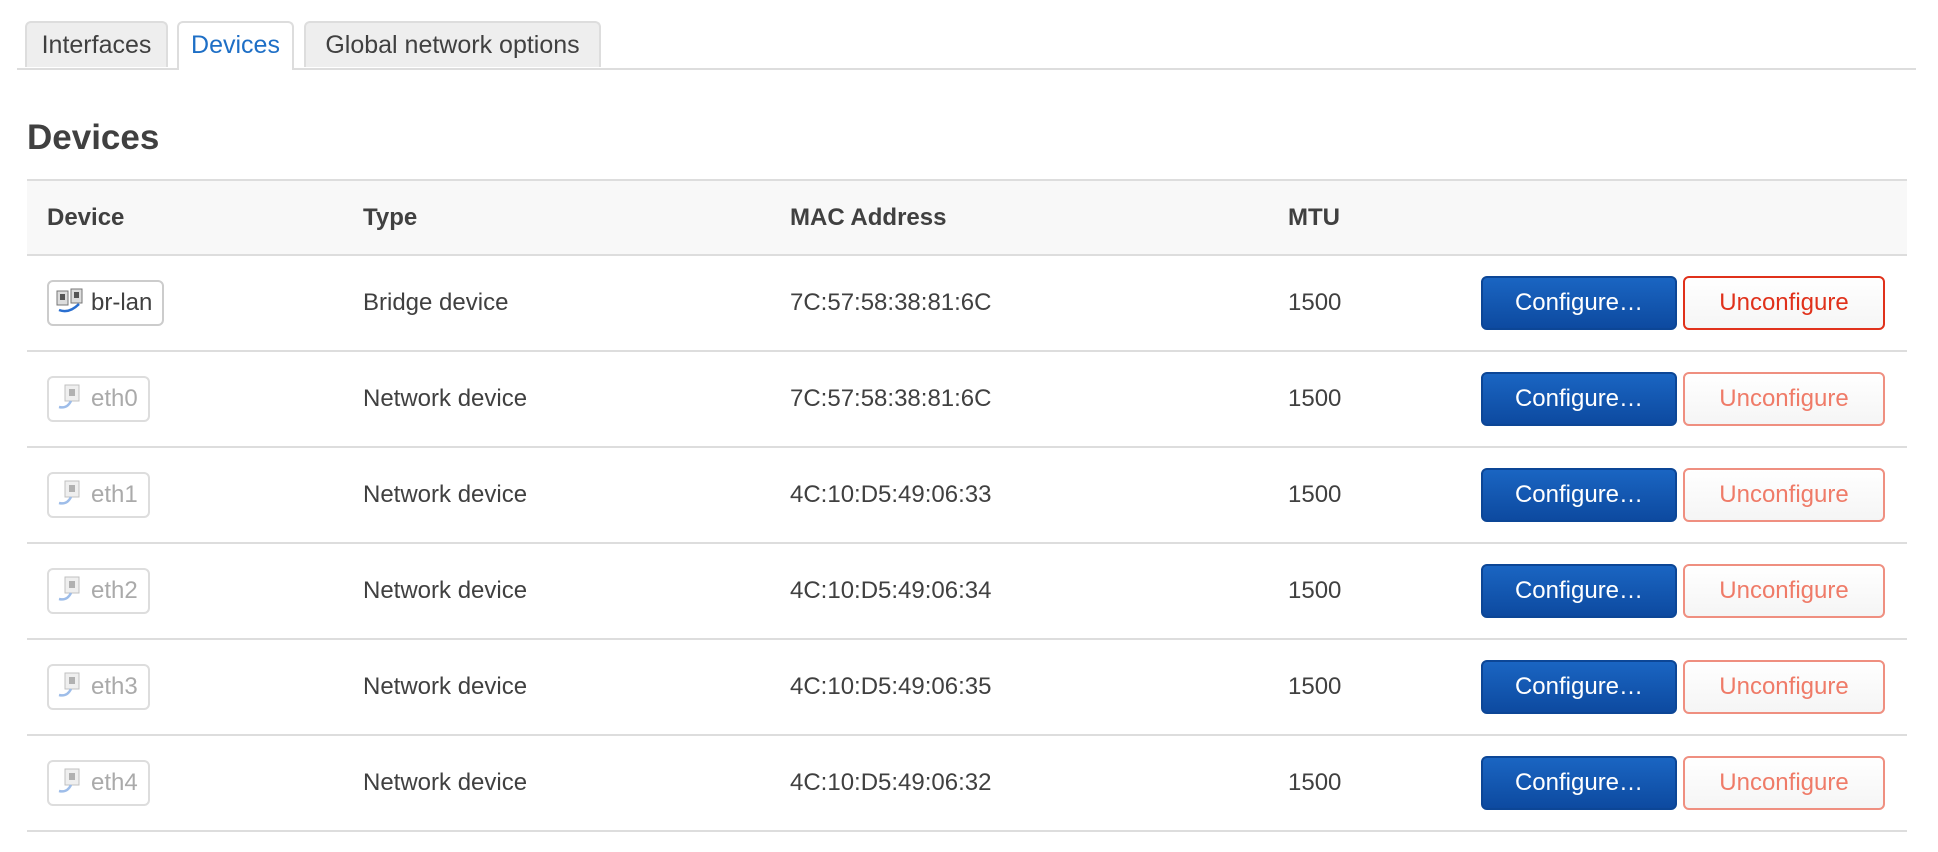 This screenshot has height=852, width=1938. Describe the element at coordinates (891, 686) in the screenshot. I see `mac-address: 4C:10:D5:49:06:35` at that location.